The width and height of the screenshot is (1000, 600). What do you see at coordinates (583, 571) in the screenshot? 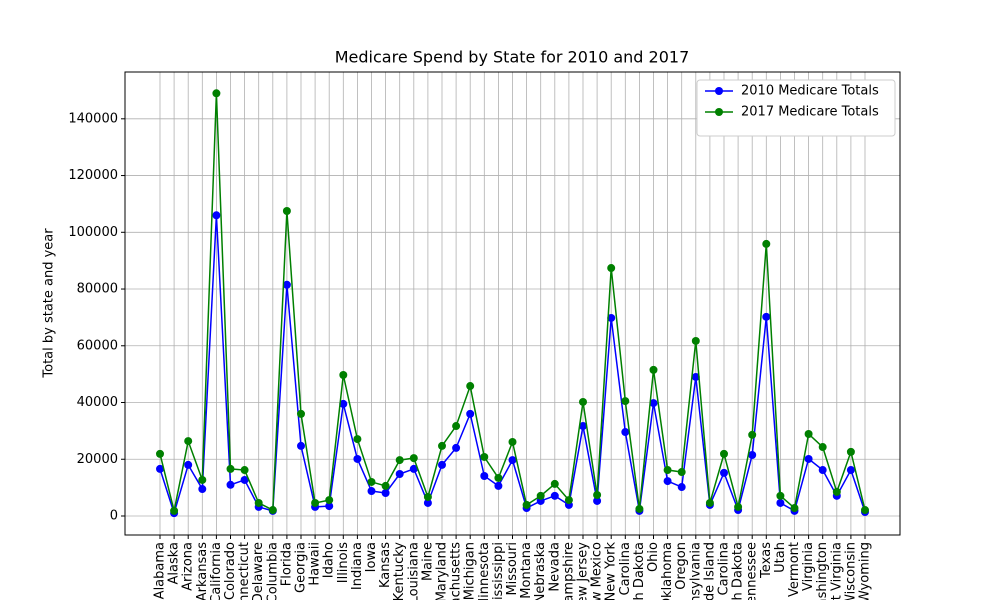
I see `x-tick-label: New Jersey` at bounding box center [583, 571].